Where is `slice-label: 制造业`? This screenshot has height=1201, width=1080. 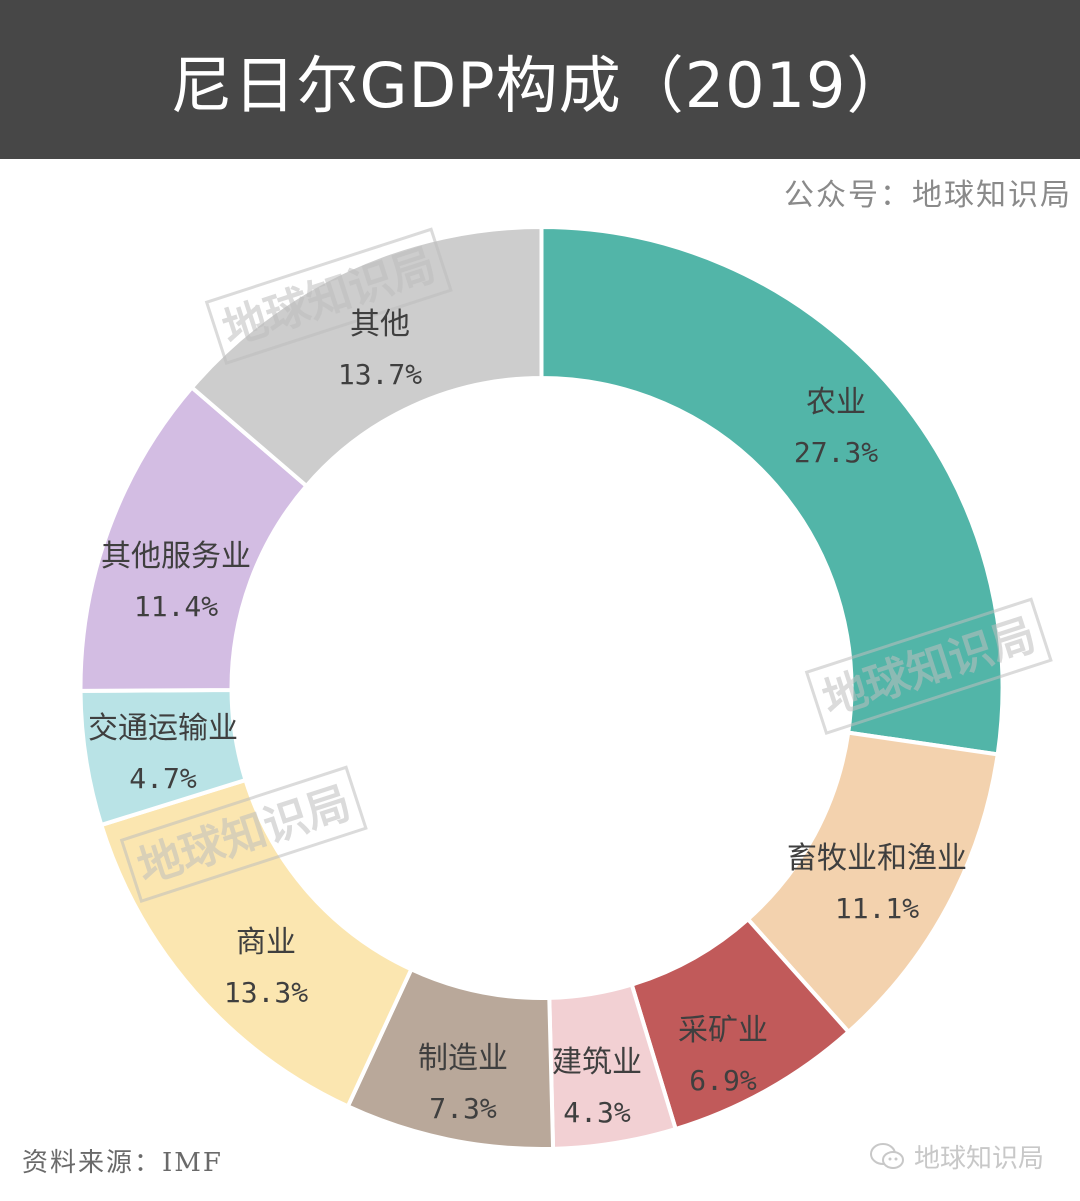
slice-label: 制造业 is located at coordinates (463, 1058).